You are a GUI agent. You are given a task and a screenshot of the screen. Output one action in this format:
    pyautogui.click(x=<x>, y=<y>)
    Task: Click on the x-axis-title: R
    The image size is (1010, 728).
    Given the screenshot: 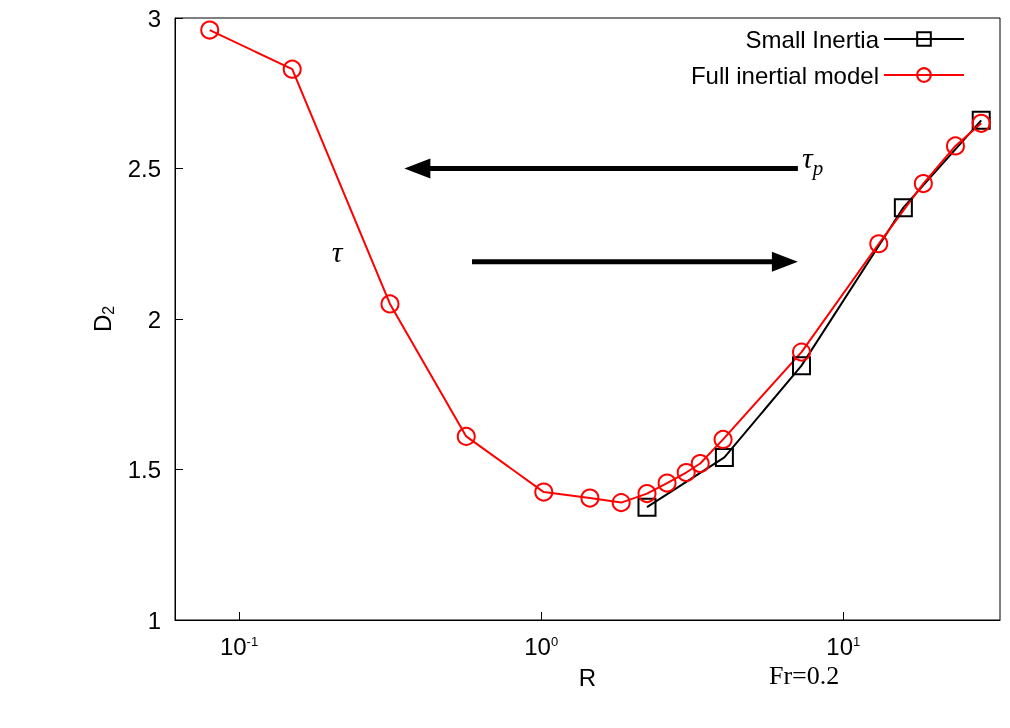 What is the action you would take?
    pyautogui.click(x=587, y=677)
    